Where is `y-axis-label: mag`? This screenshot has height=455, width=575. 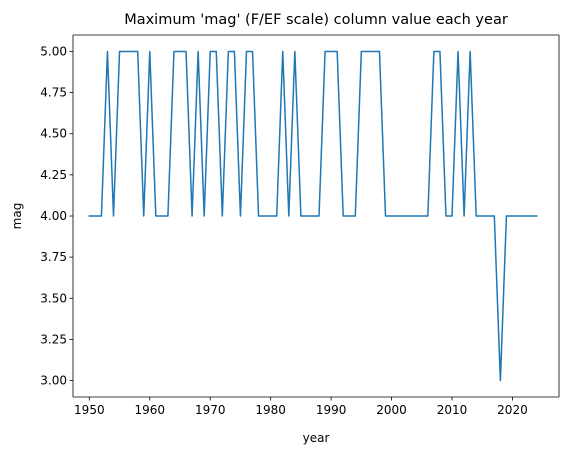
y-axis-label: mag is located at coordinates (17, 216).